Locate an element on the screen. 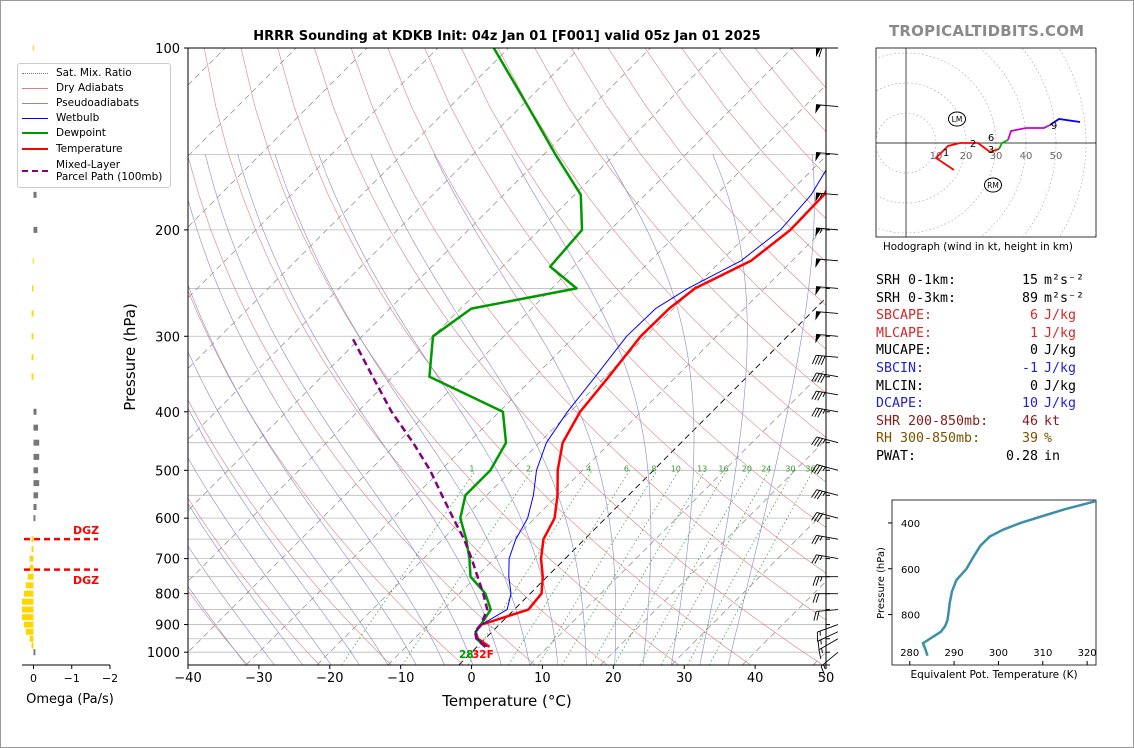 This screenshot has height=748, width=1134. legend-item-dry-adiabats: Dry Adiabats is located at coordinates (73, 88).